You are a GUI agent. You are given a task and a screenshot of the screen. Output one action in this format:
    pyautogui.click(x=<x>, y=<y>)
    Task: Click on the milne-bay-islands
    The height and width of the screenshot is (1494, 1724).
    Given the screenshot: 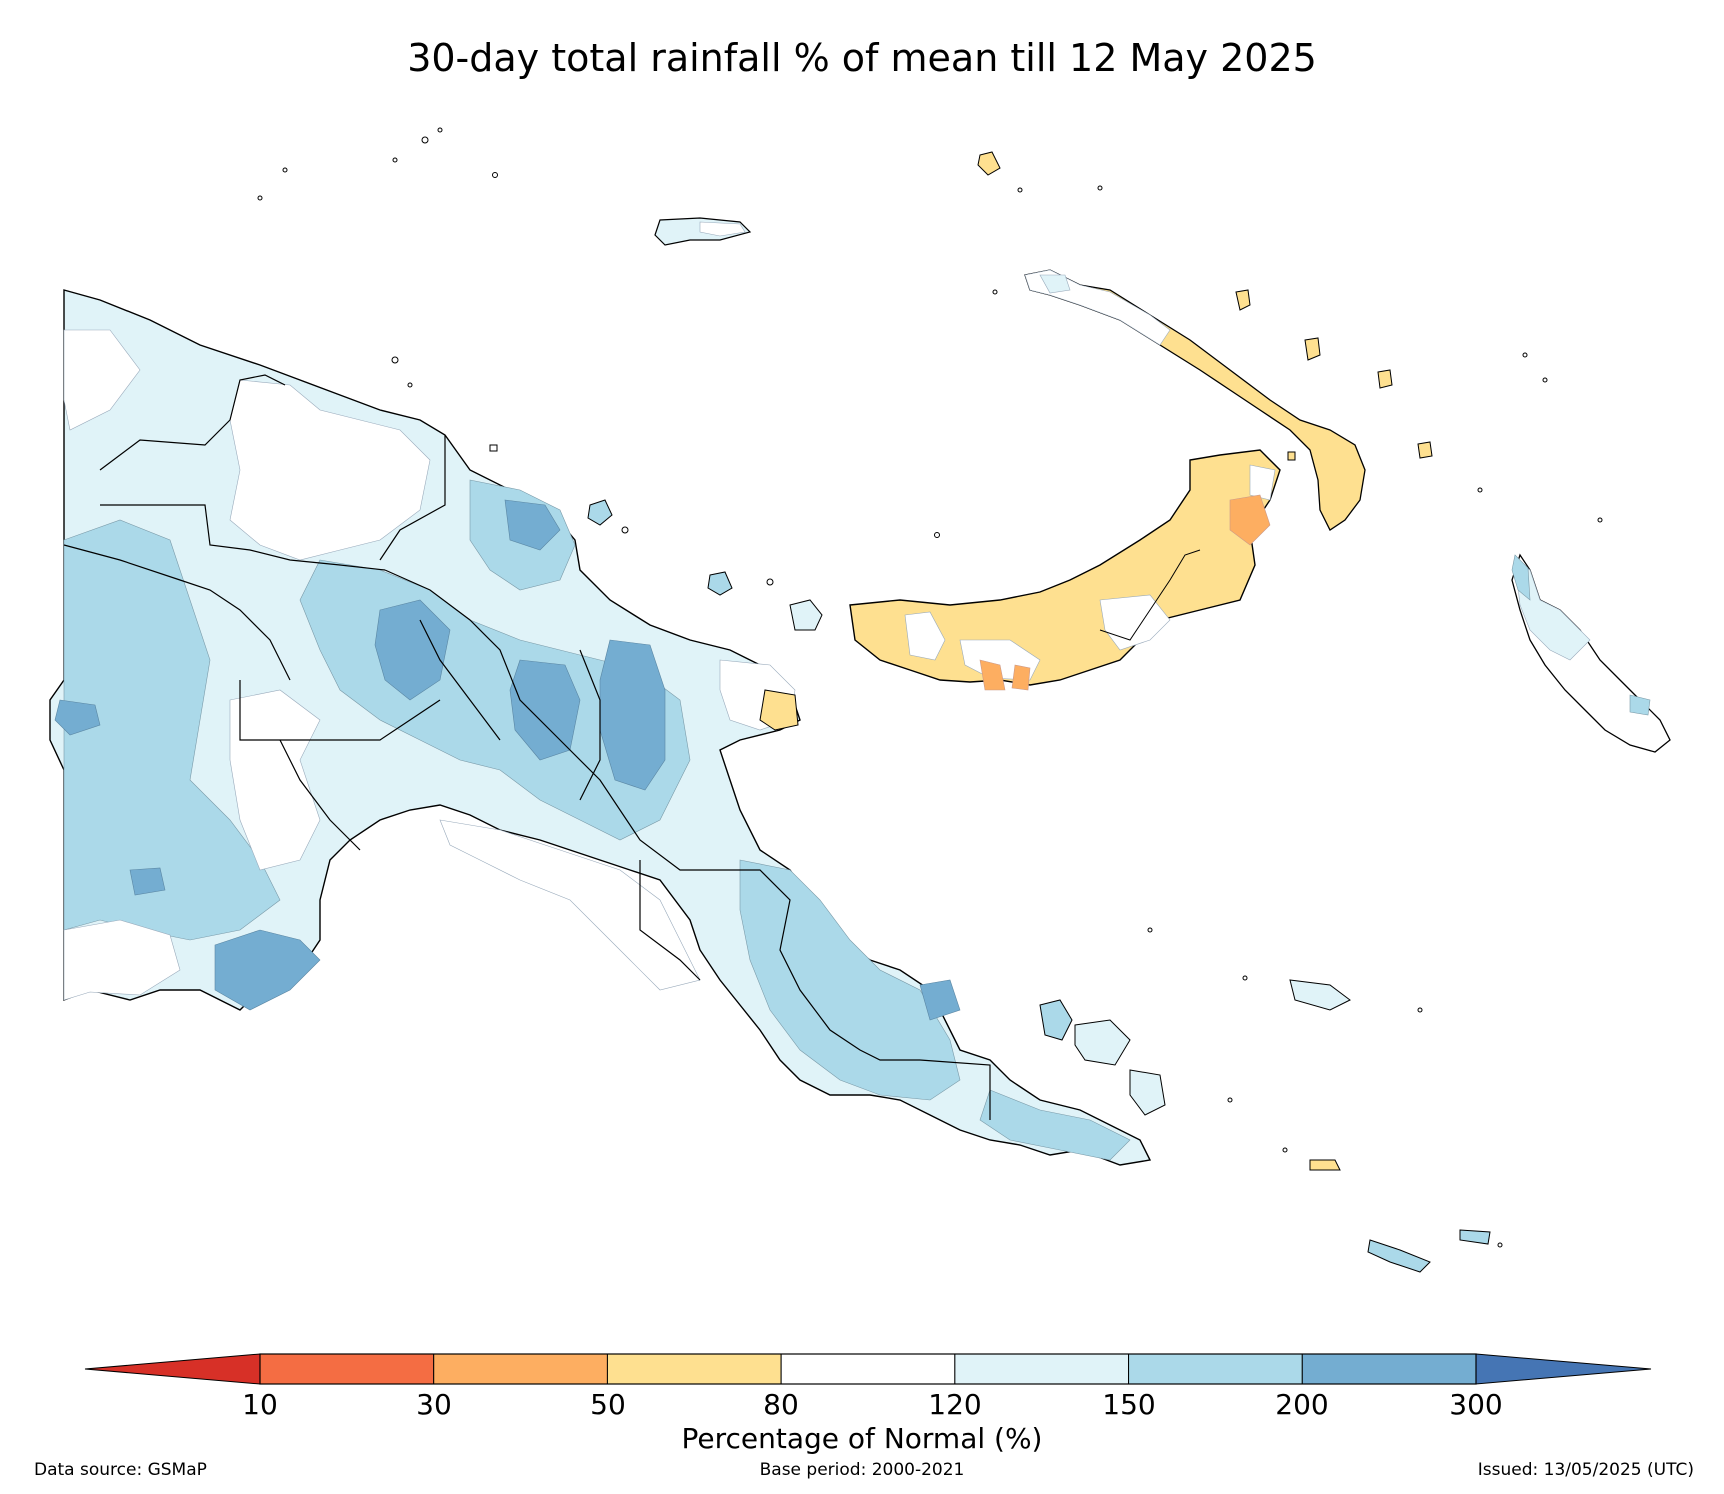 What is the action you would take?
    pyautogui.click(x=1265, y=1126)
    